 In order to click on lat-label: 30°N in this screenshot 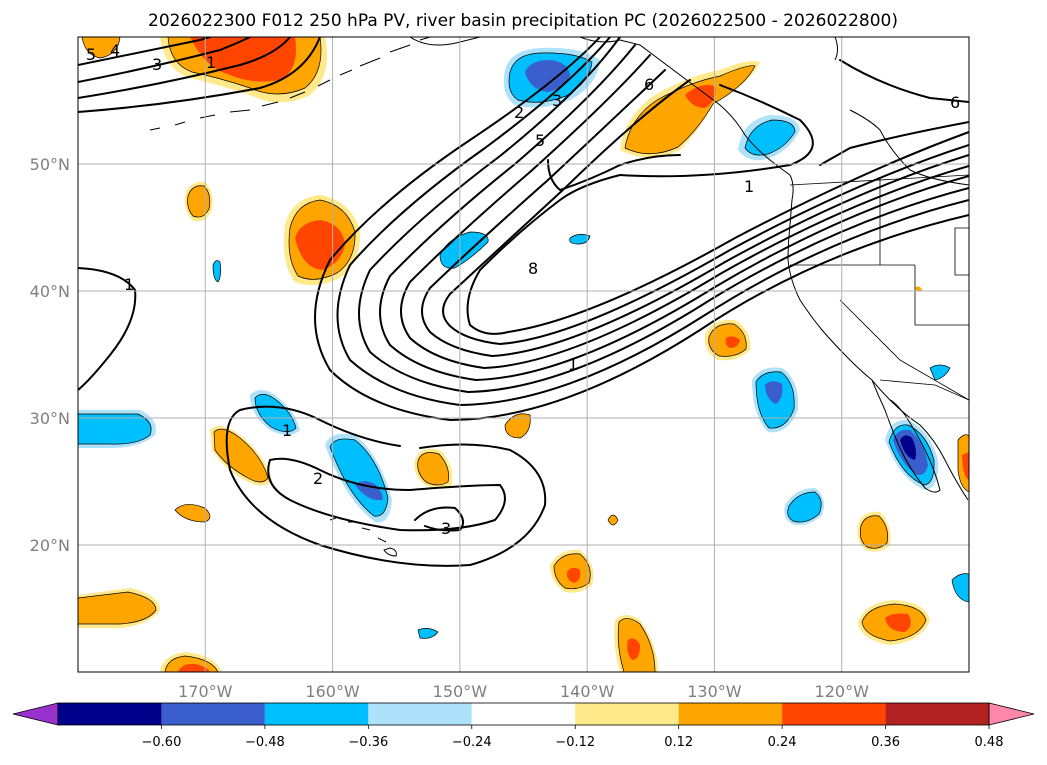, I will do `click(50, 418)`.